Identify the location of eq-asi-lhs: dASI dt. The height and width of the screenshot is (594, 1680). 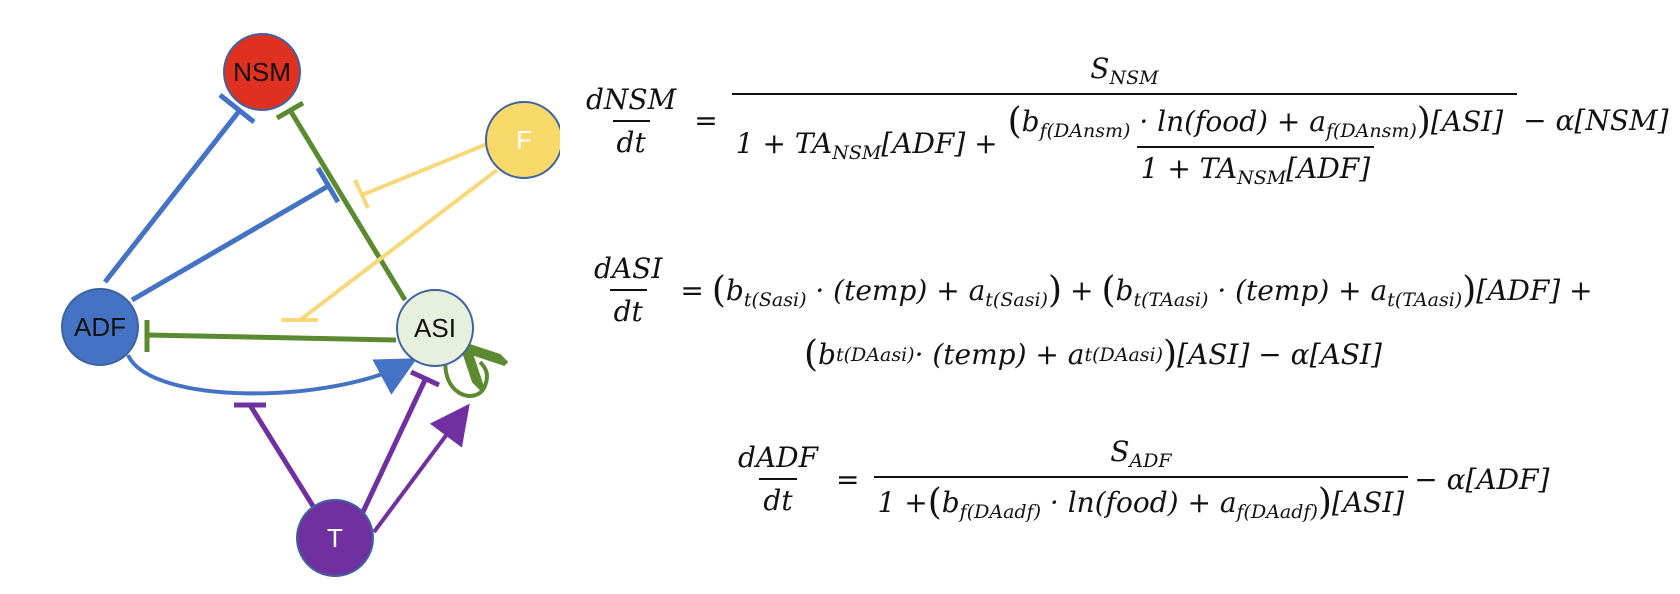
(628, 290).